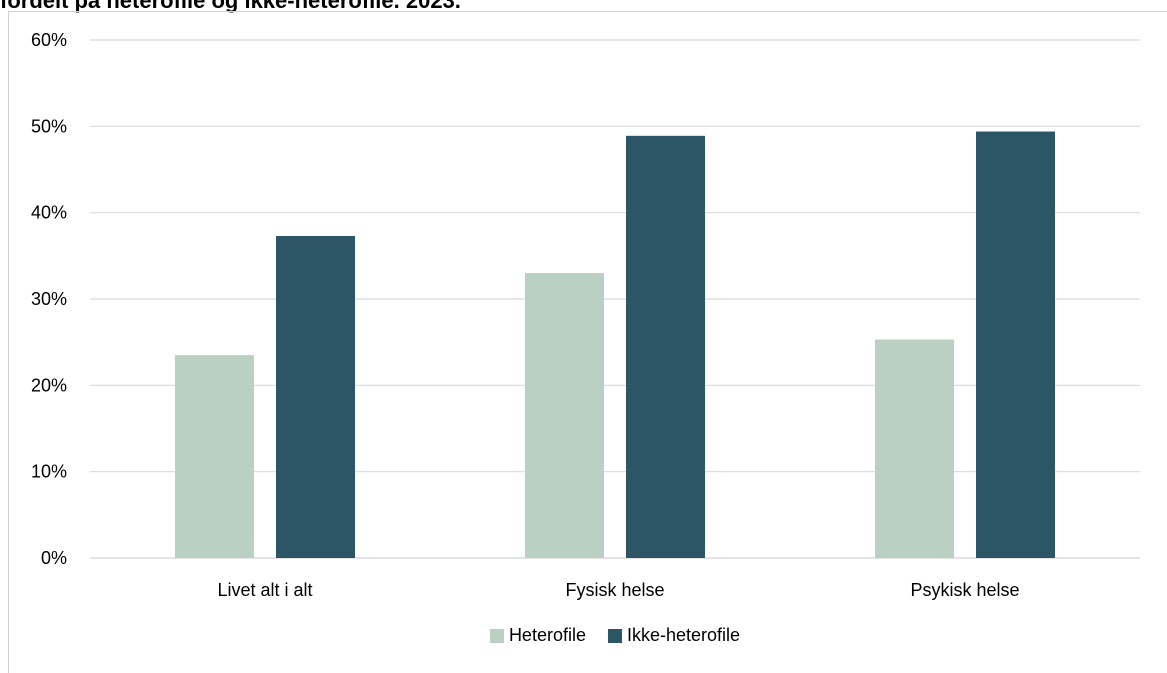 The width and height of the screenshot is (1167, 673). What do you see at coordinates (547, 635) in the screenshot?
I see `legend-label: Heterofile` at bounding box center [547, 635].